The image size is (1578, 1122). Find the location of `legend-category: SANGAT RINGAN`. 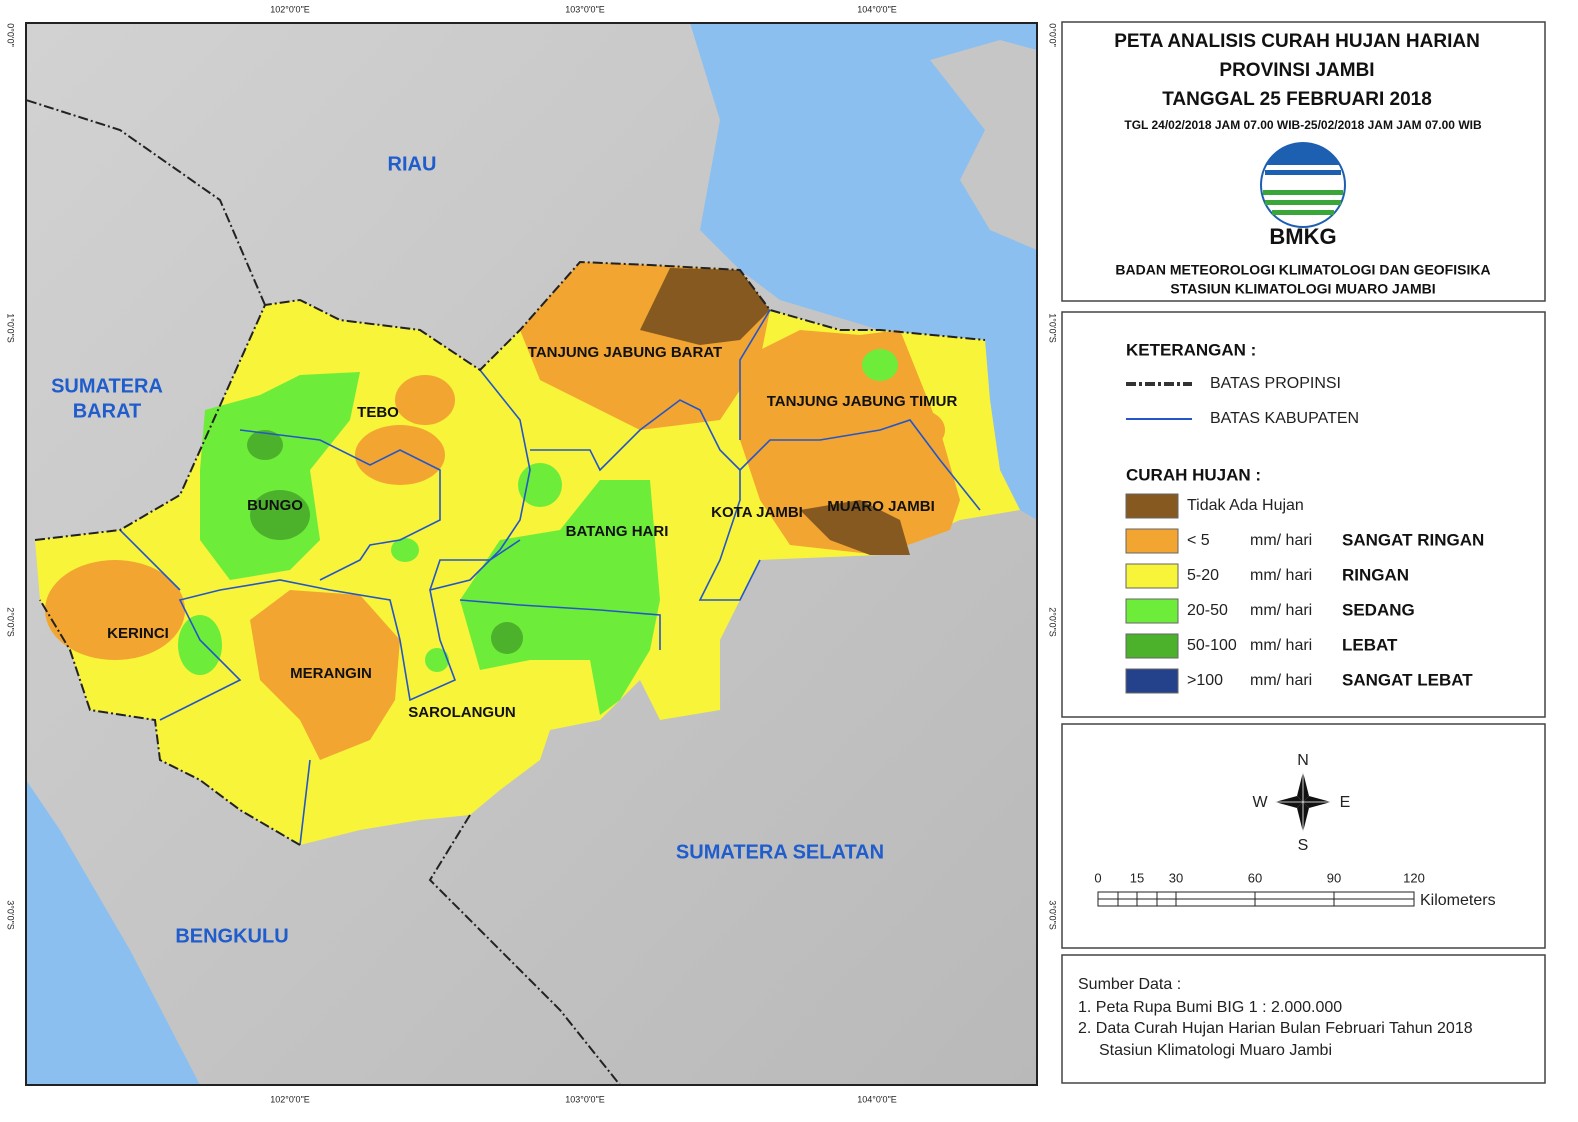

legend-category: SANGAT RINGAN is located at coordinates (1413, 539).